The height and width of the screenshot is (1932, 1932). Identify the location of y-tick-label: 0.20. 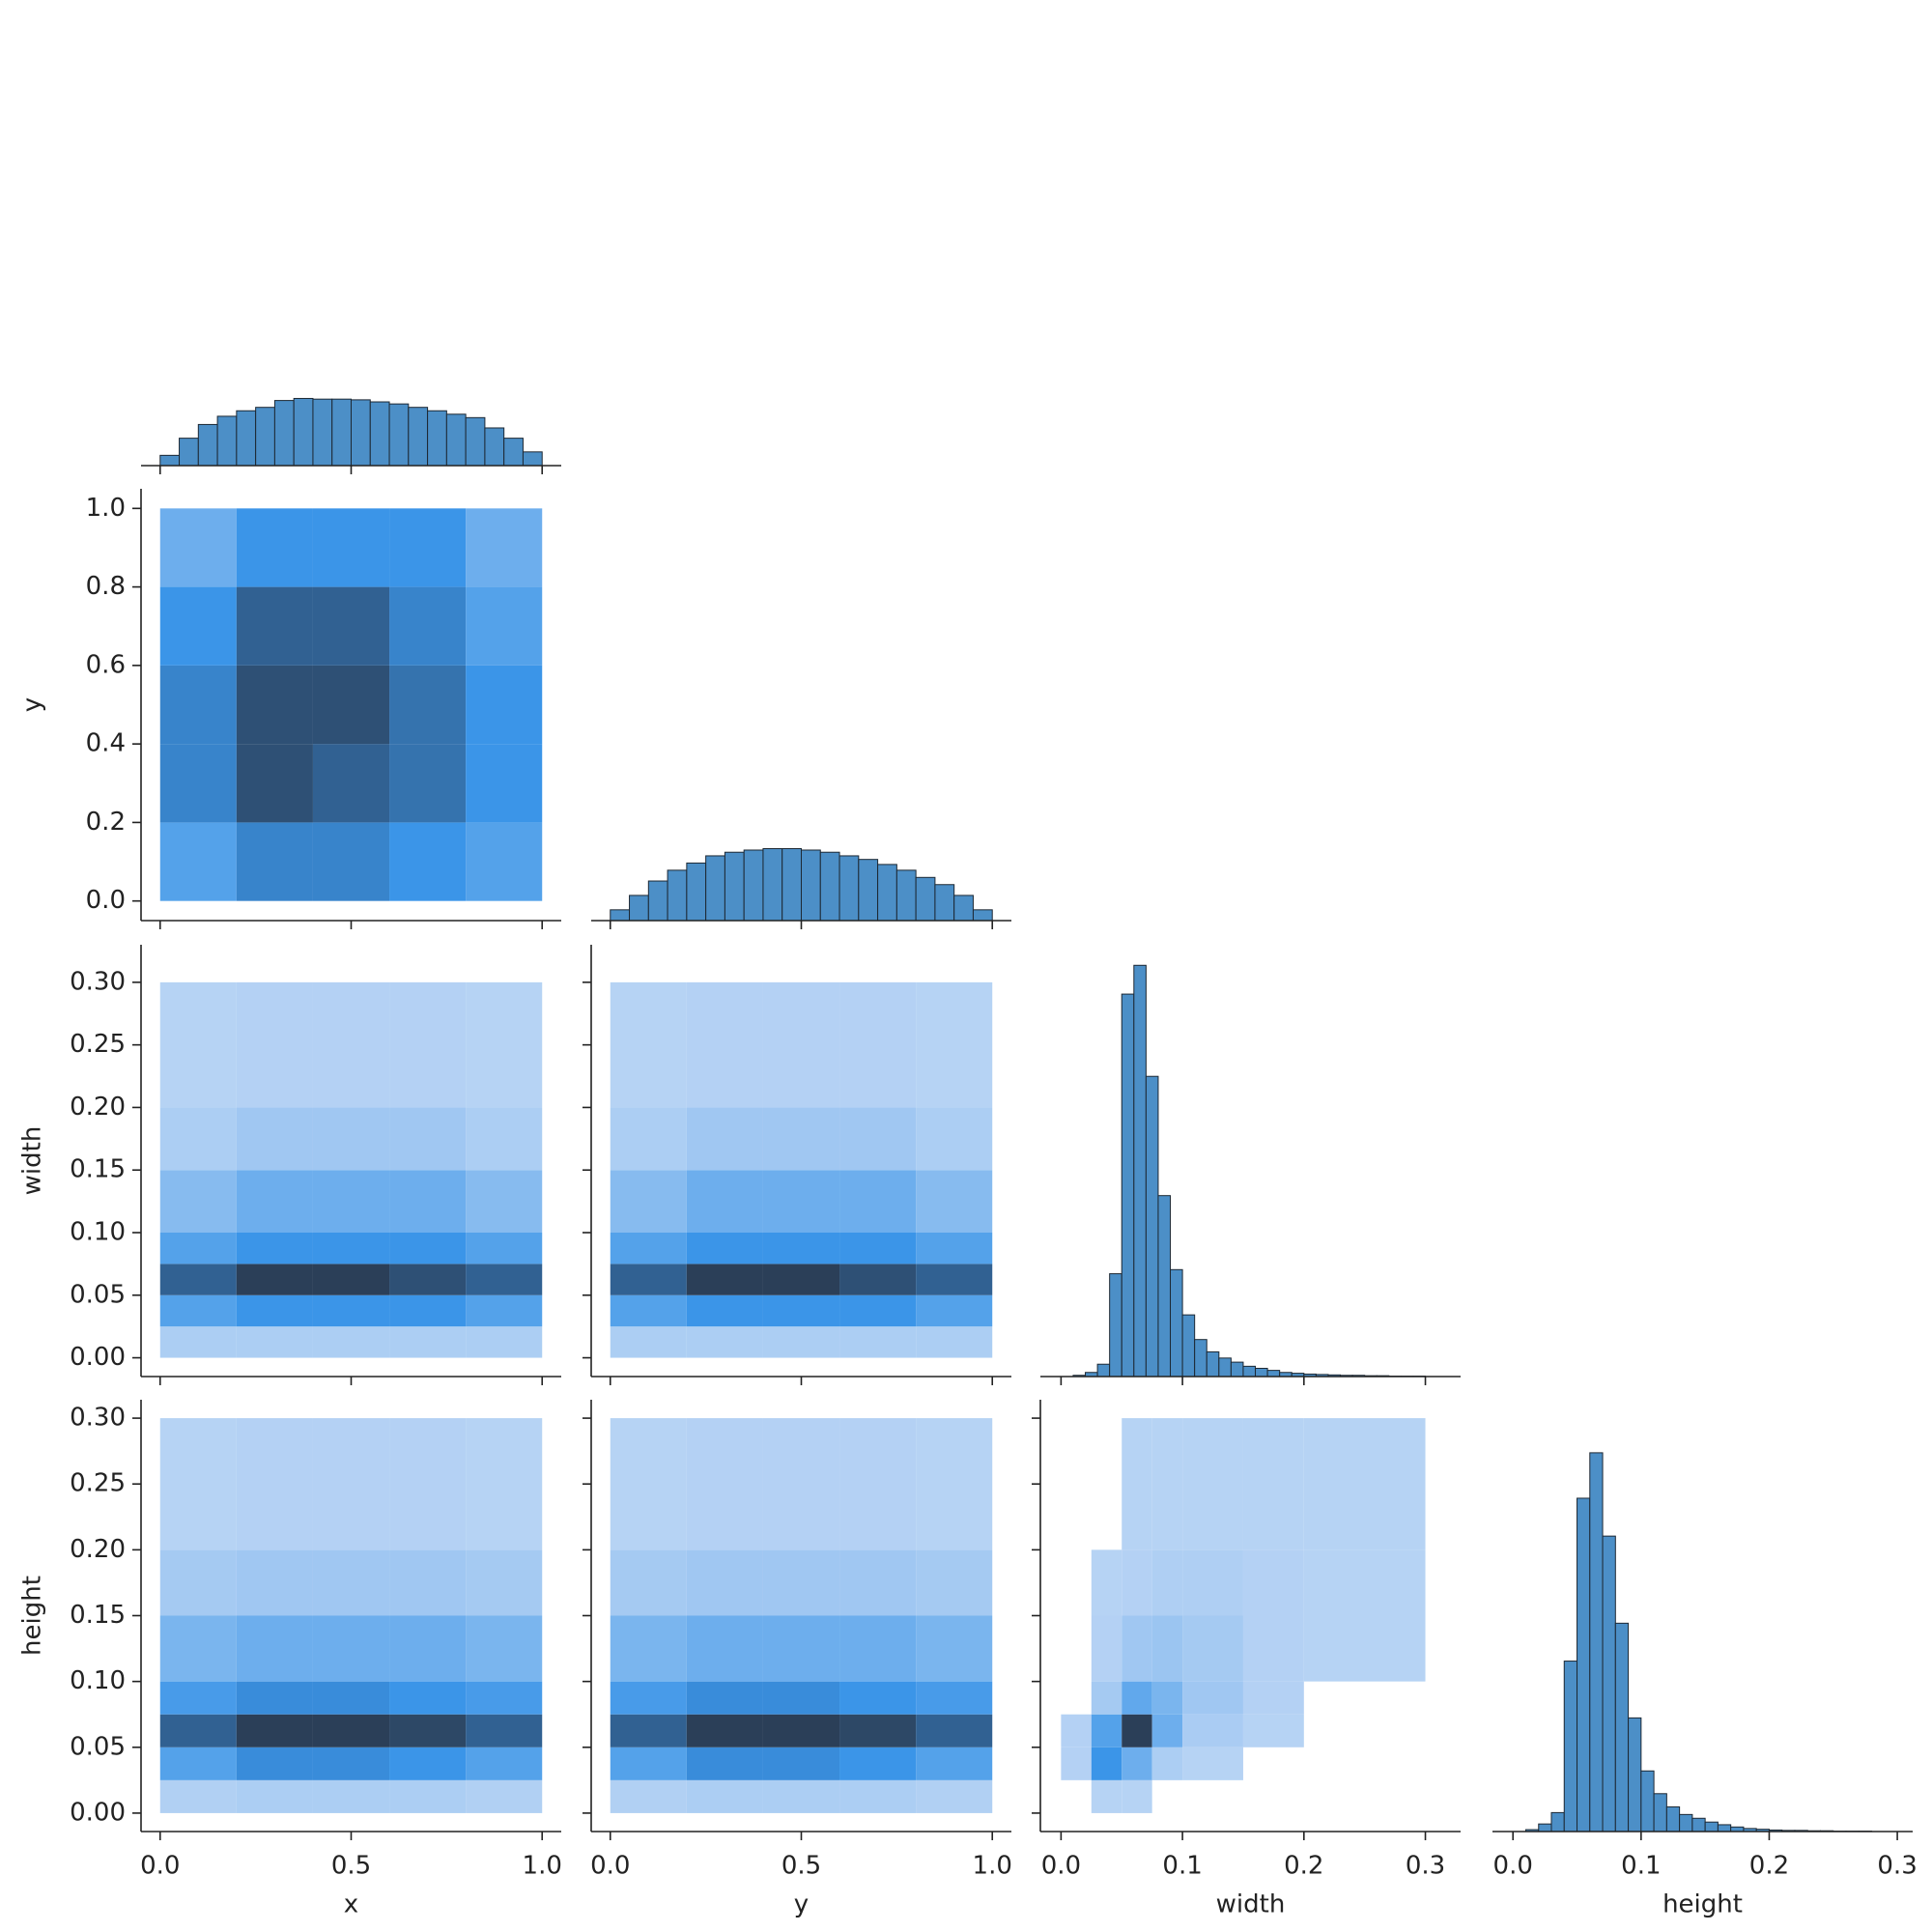
(98, 1107).